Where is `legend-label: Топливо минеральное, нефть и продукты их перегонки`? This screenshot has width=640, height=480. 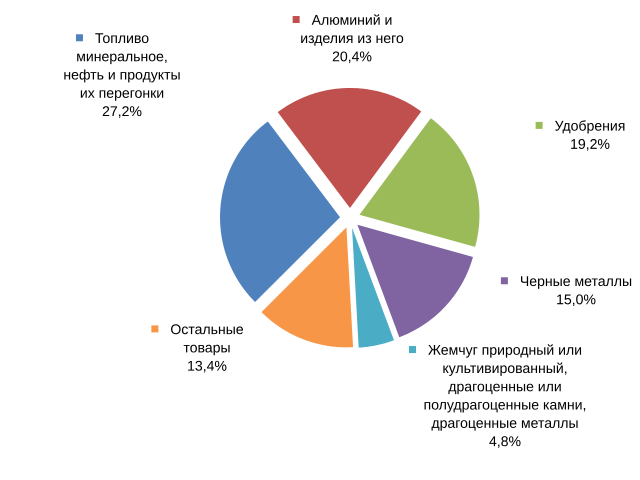
legend-label: Топливо минеральное, нефть и продукты их перегонки is located at coordinates (122, 67).